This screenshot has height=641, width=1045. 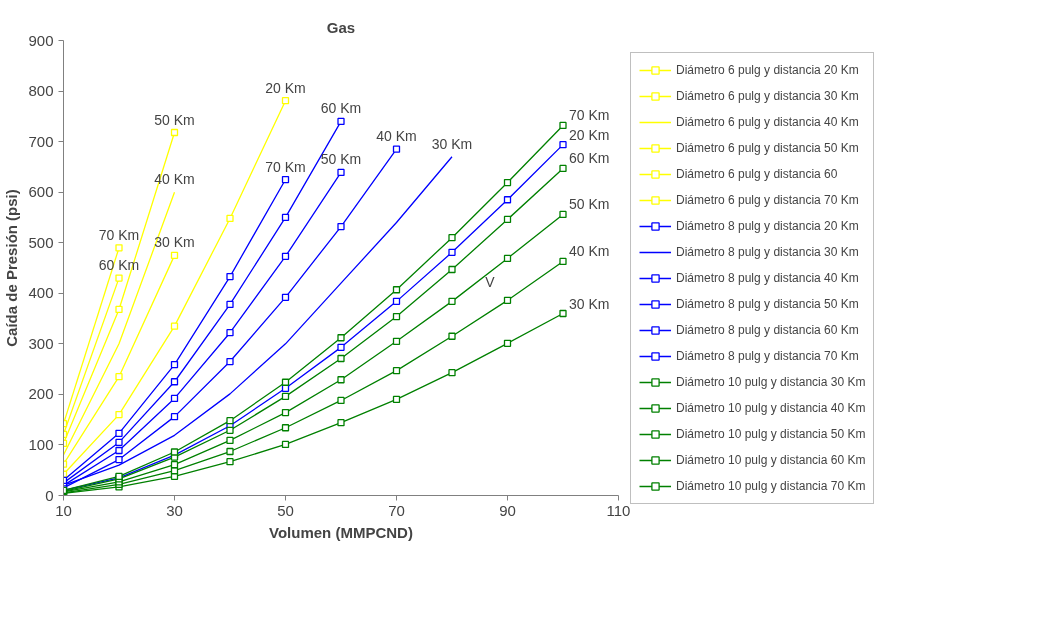 What do you see at coordinates (490, 281) in the screenshot?
I see `annotation: V` at bounding box center [490, 281].